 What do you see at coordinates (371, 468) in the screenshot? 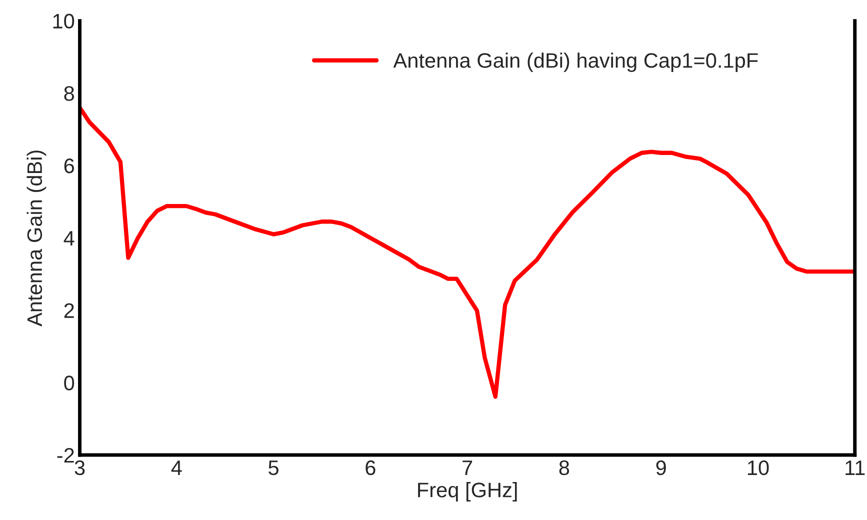
I see `x-tick-label: 6` at bounding box center [371, 468].